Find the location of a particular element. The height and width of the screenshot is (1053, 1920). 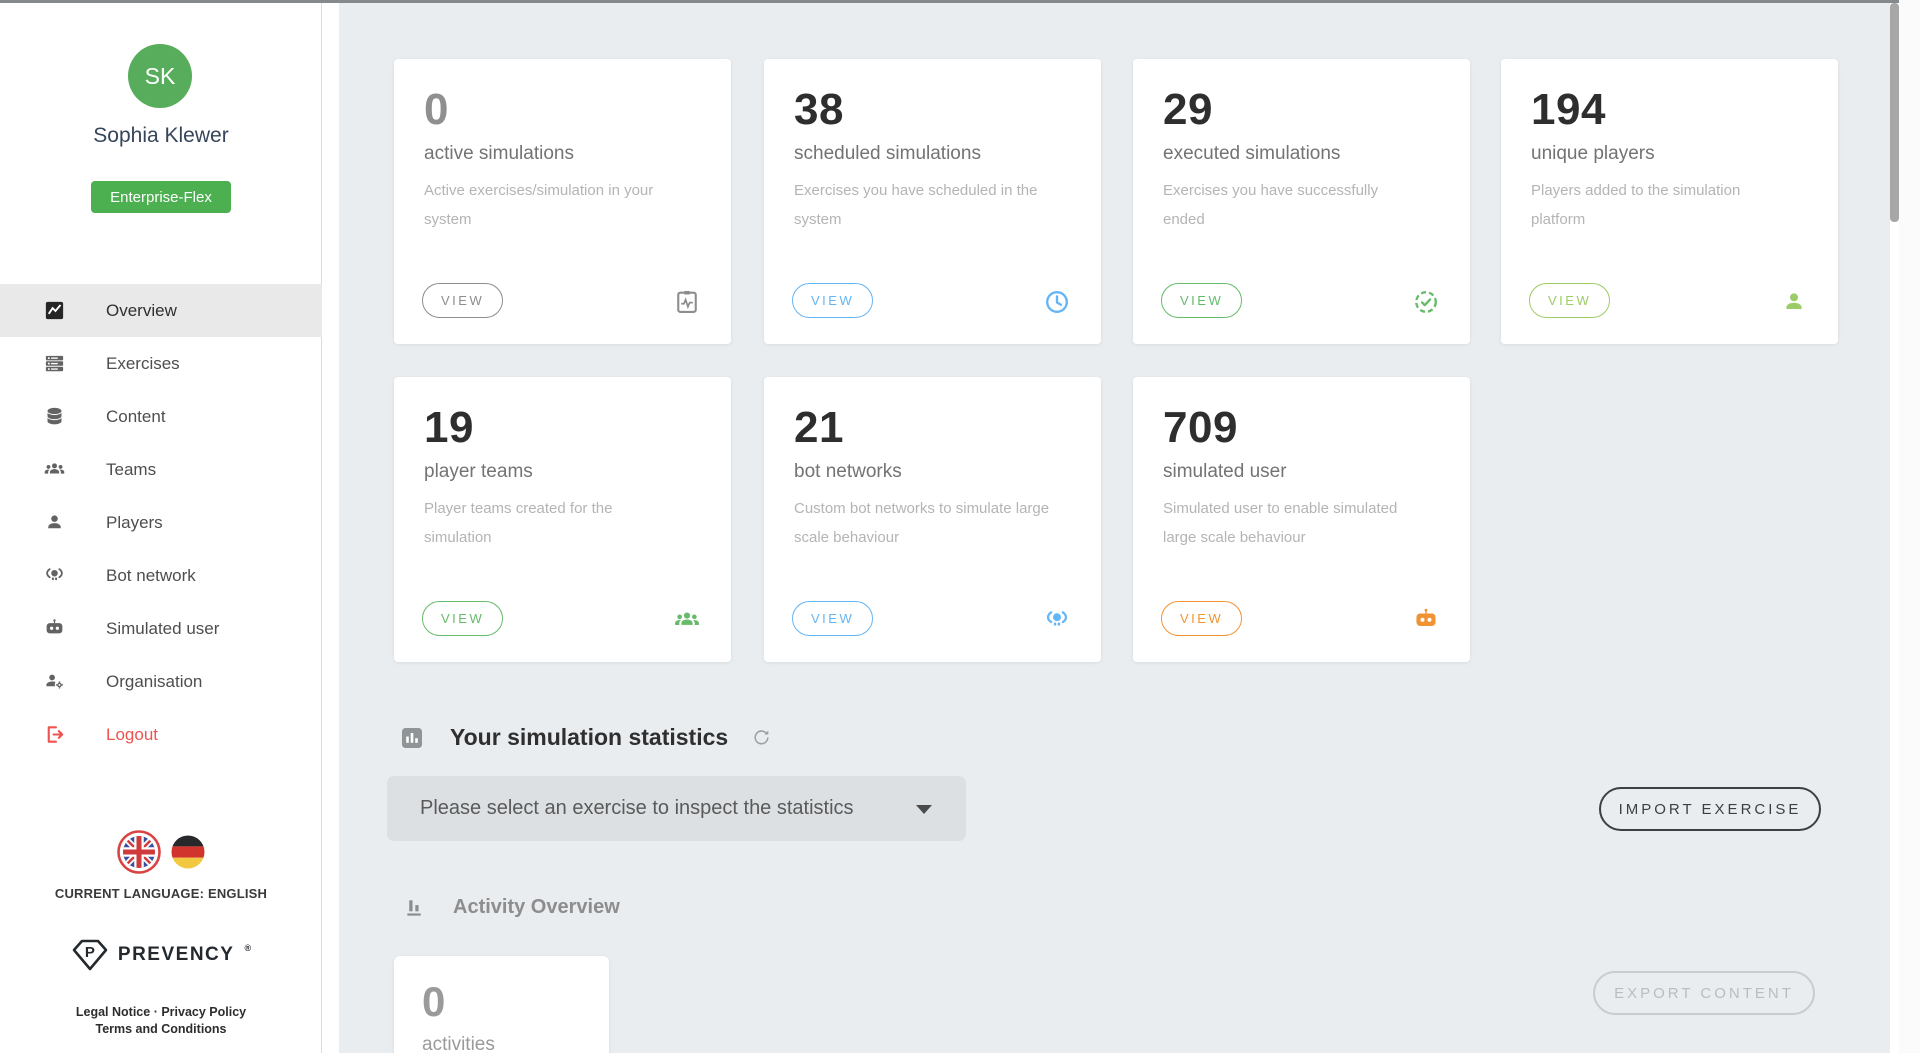

stat-value: 0 is located at coordinates (436, 109).